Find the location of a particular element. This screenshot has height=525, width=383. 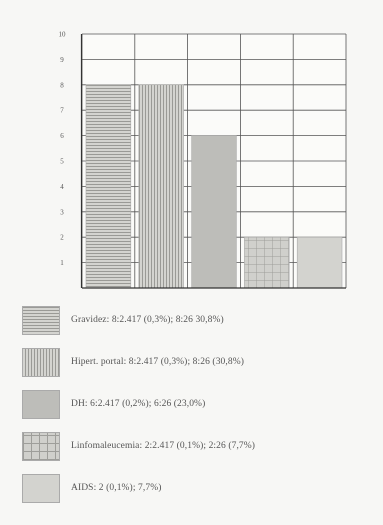

y-tick-label: 5 is located at coordinates (62, 162).